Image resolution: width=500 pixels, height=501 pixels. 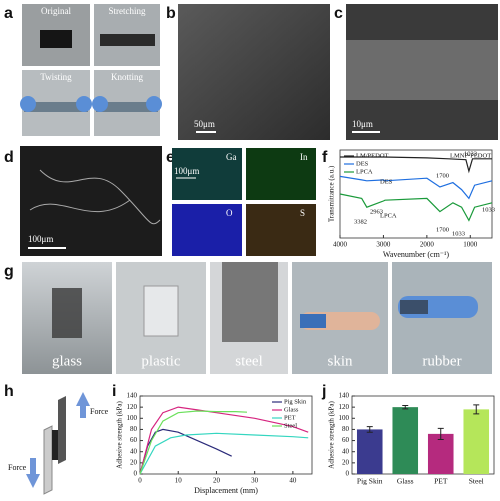 What do you see at coordinates (302, 213) in the screenshot?
I see `element-label: S` at bounding box center [302, 213].